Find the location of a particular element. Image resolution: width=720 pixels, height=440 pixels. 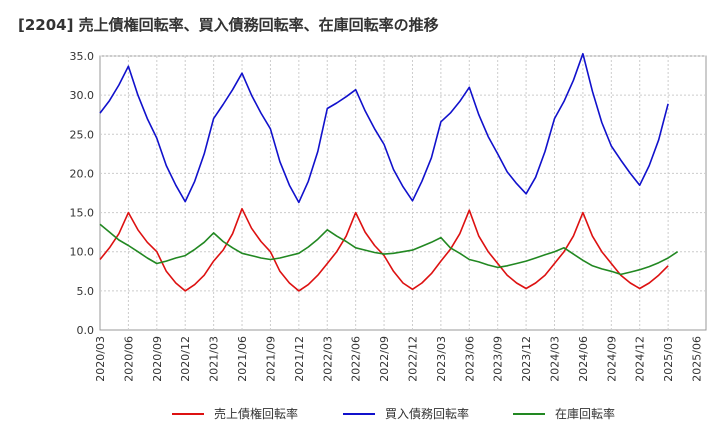

x-tick-label: 2020/03 is located at coordinates (100, 359).